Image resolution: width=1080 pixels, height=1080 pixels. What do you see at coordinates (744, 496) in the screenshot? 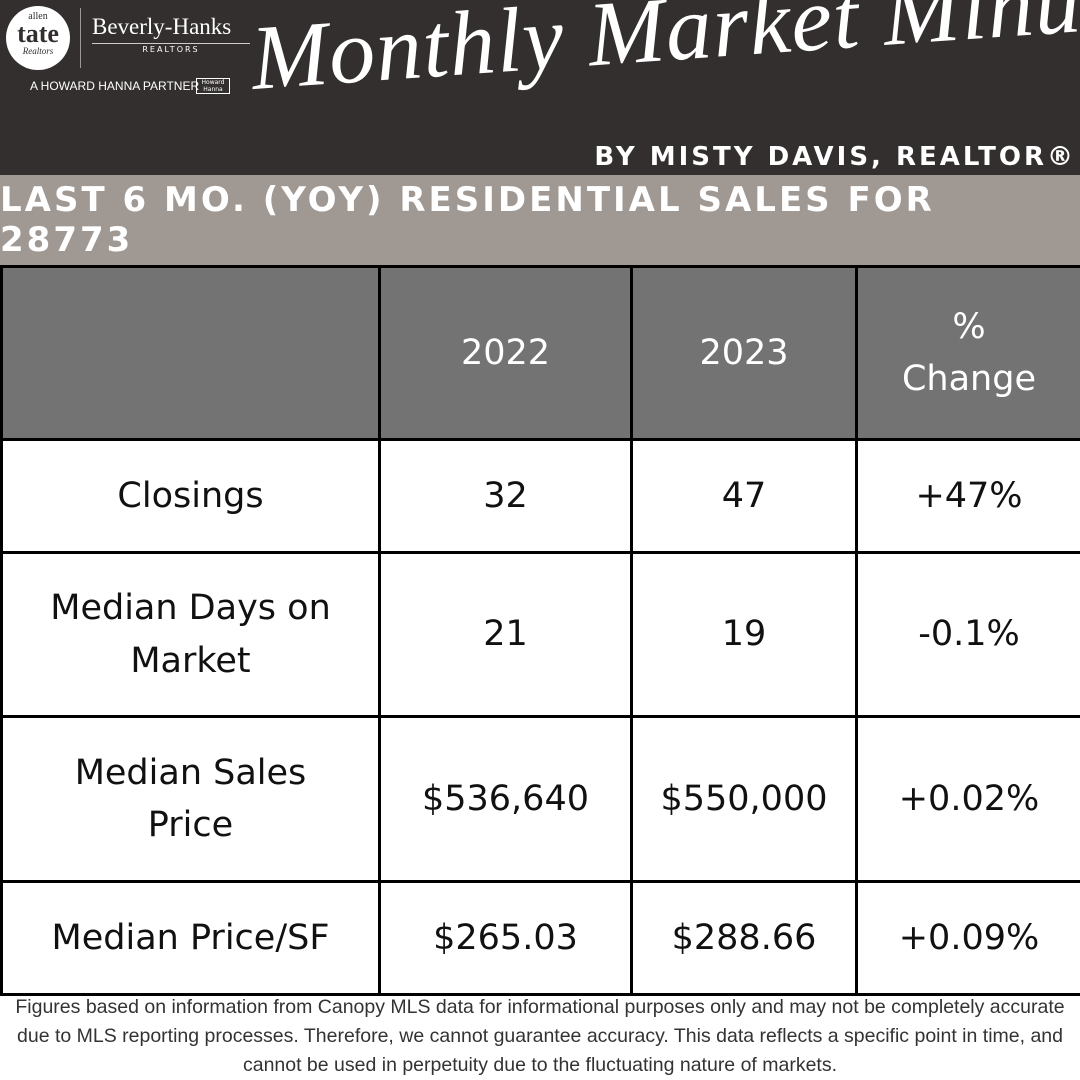
I see `cell: 47` at bounding box center [744, 496].